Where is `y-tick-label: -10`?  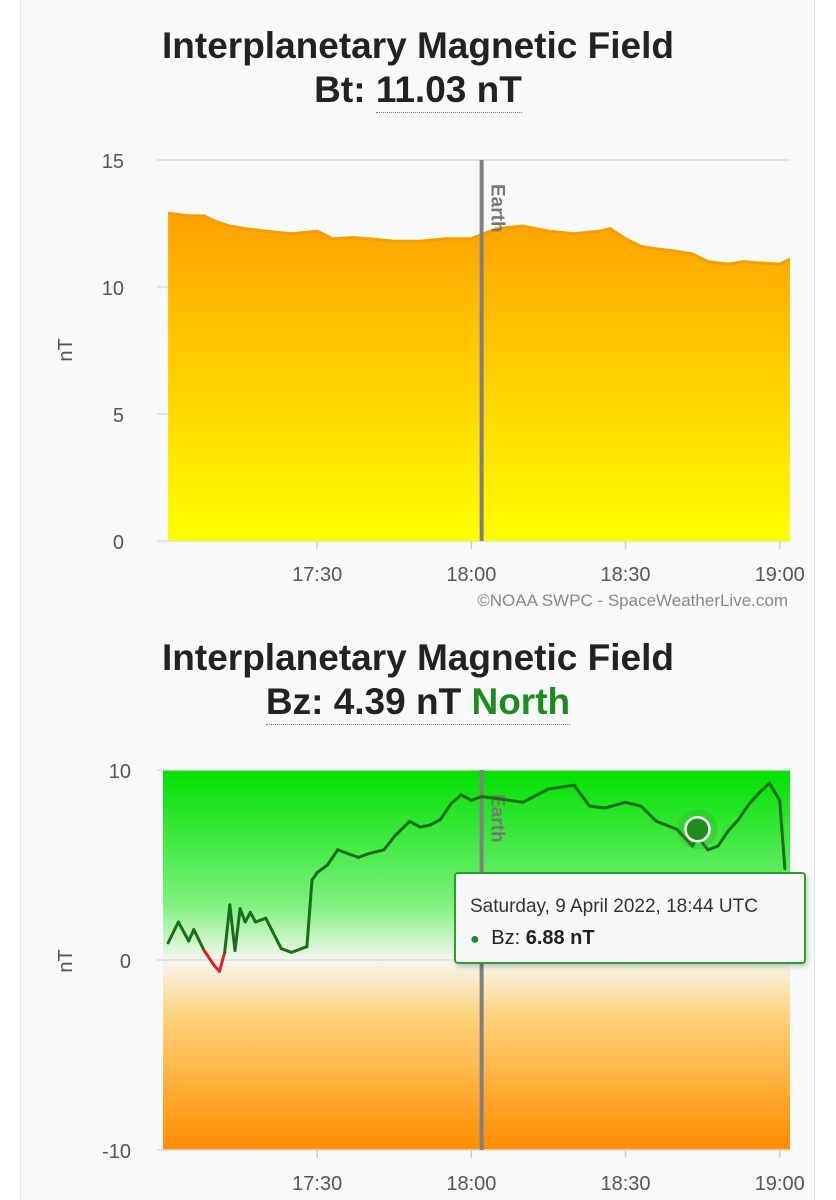
y-tick-label: -10 is located at coordinates (116, 1152).